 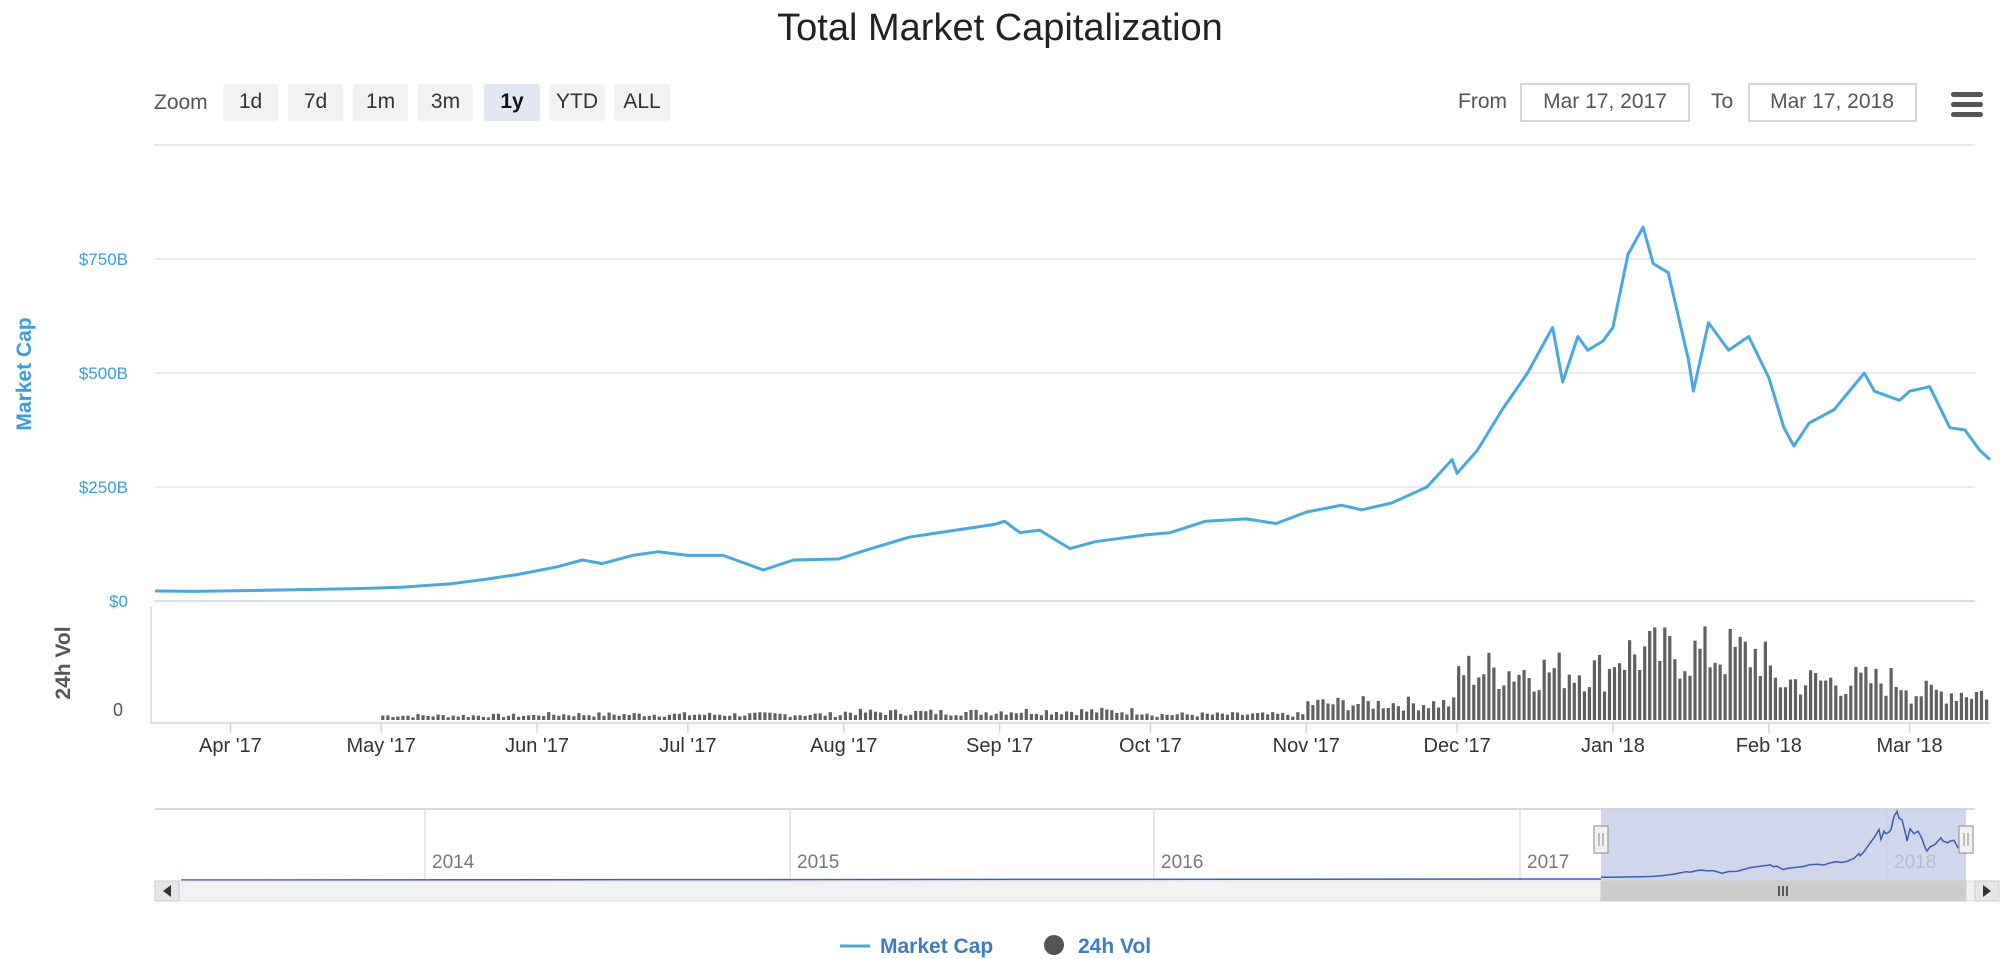 What do you see at coordinates (916, 946) in the screenshot?
I see `legend-item-market-cap: Market Cap` at bounding box center [916, 946].